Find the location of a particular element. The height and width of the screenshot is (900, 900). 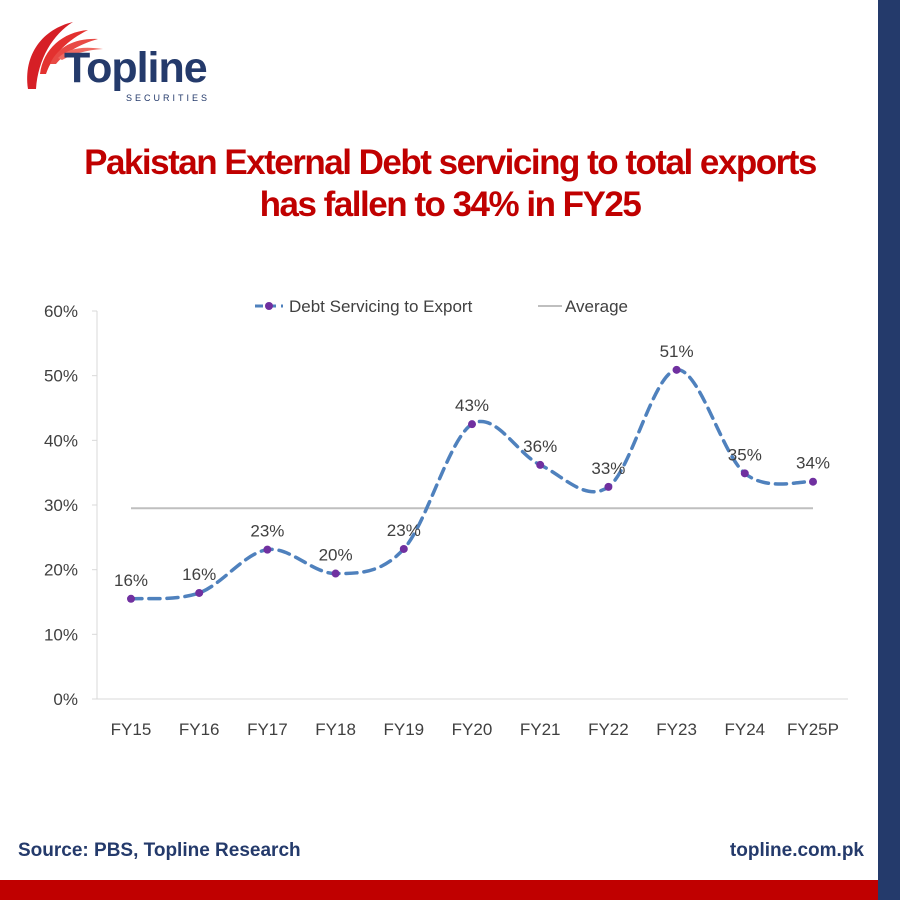

y-tick-label: 0% is located at coordinates (65, 699).